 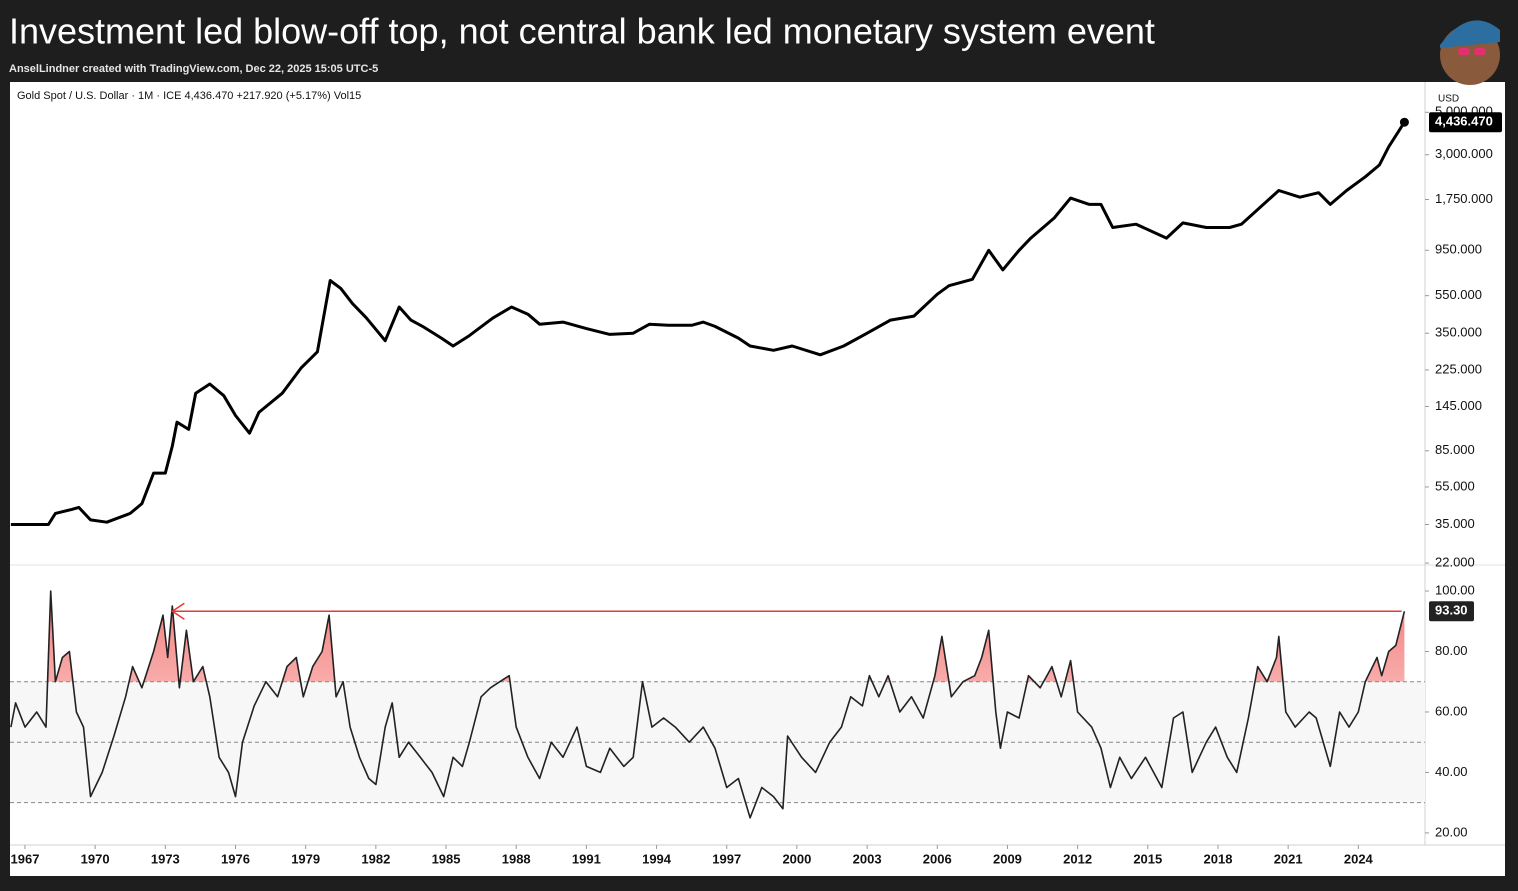 I want to click on y-tick-label: 225.000, so click(x=1458, y=368).